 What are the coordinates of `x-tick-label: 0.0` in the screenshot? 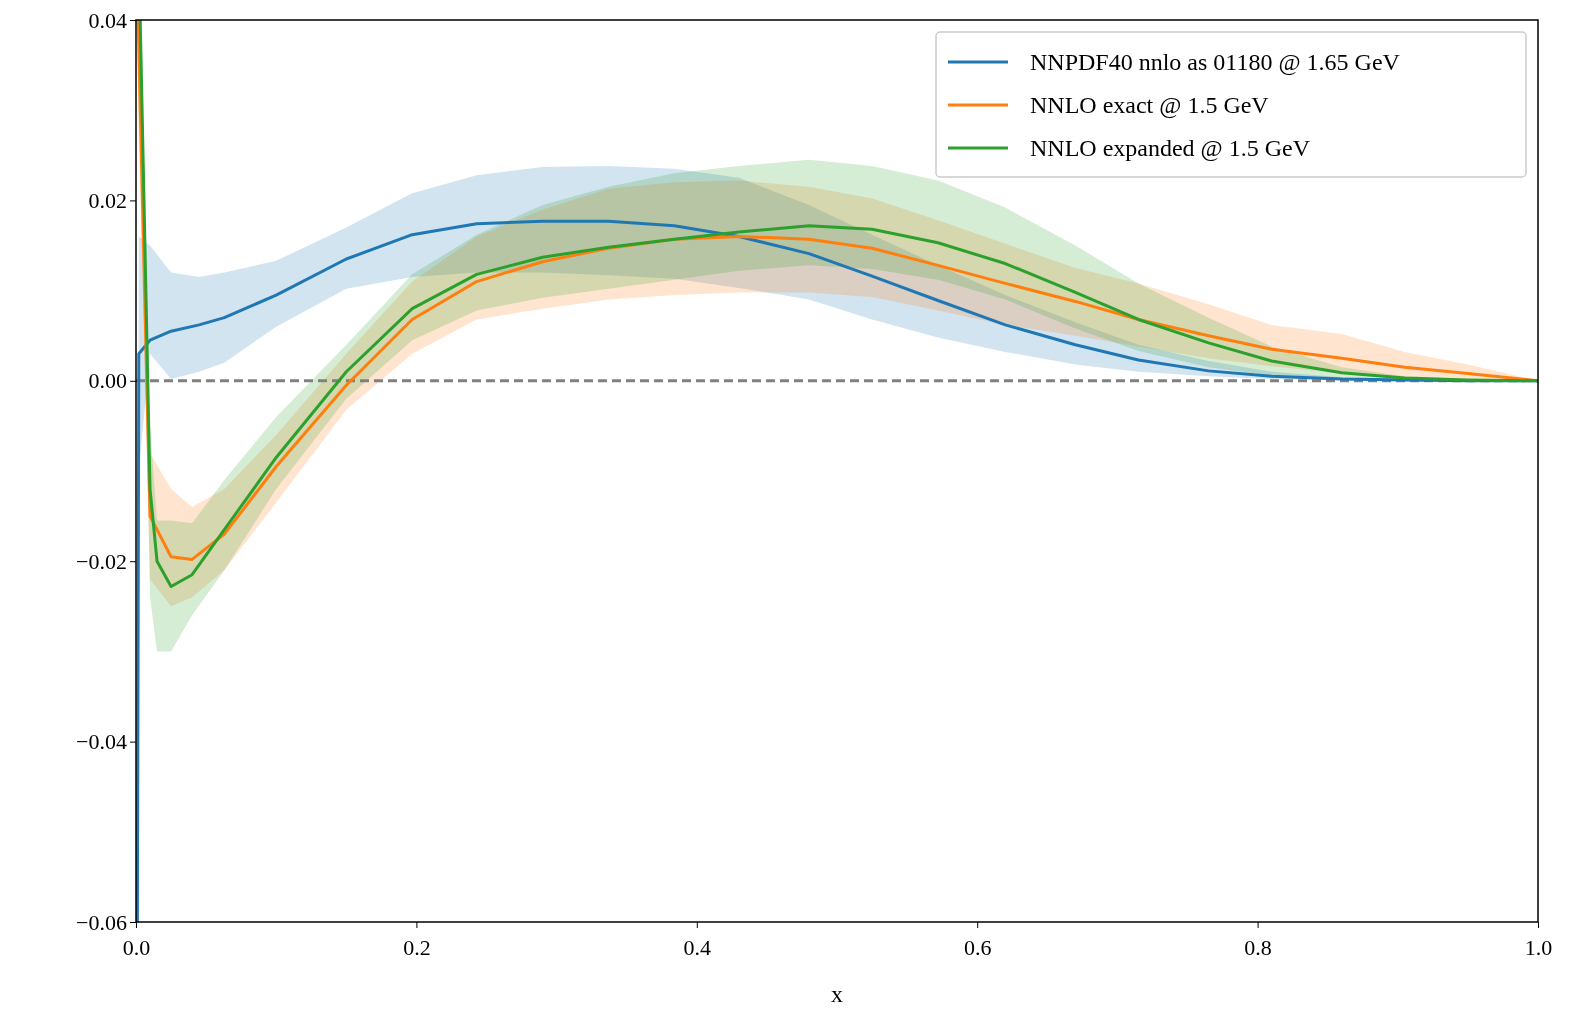 It's located at (136, 948).